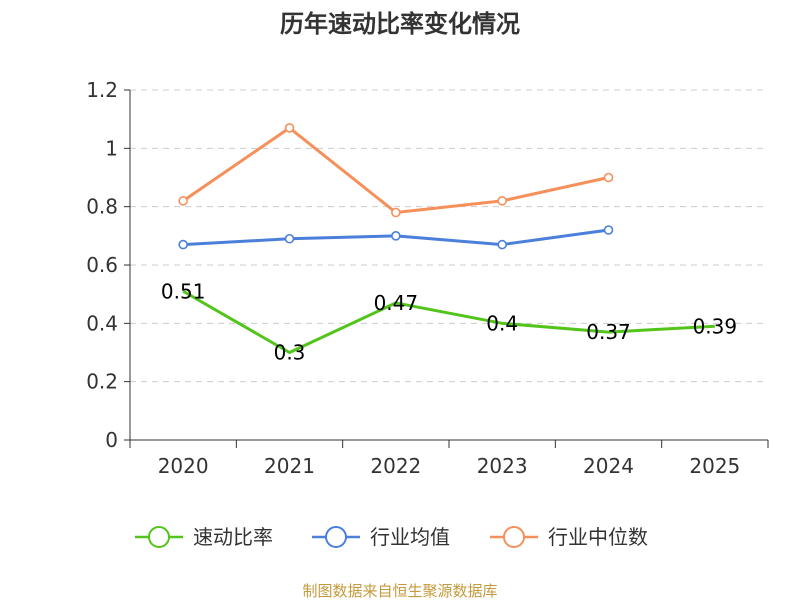  I want to click on y-tick-label: 1.2, so click(102, 90).